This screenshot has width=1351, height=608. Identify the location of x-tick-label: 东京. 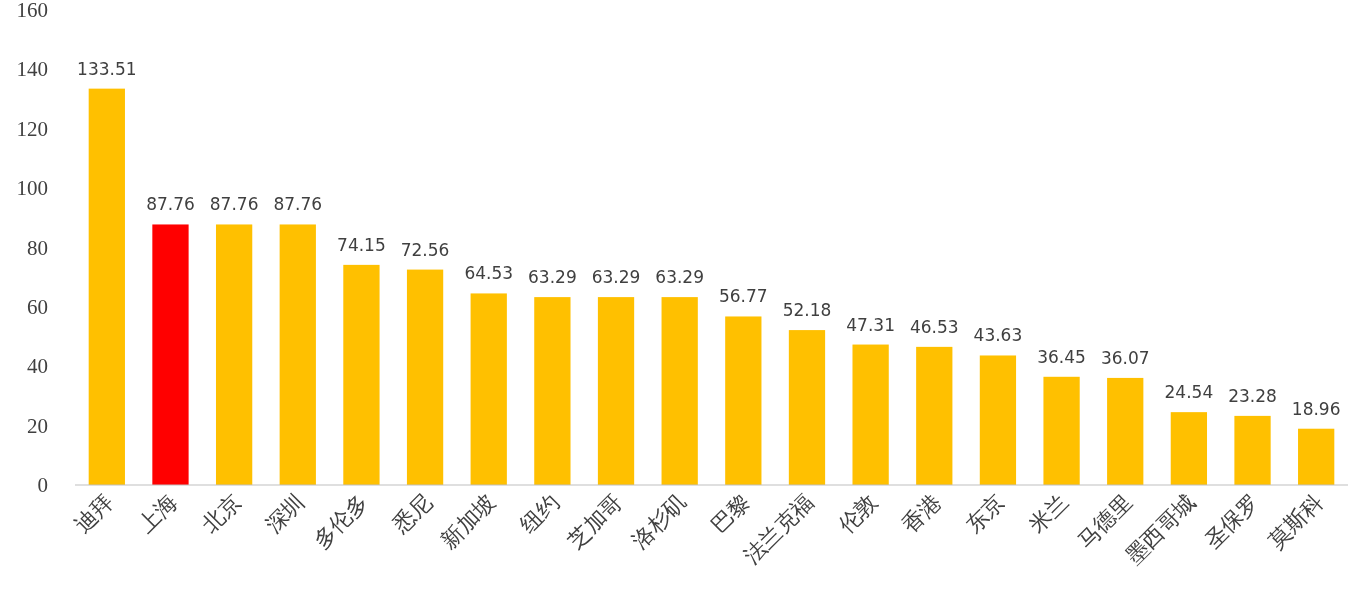
(985, 513).